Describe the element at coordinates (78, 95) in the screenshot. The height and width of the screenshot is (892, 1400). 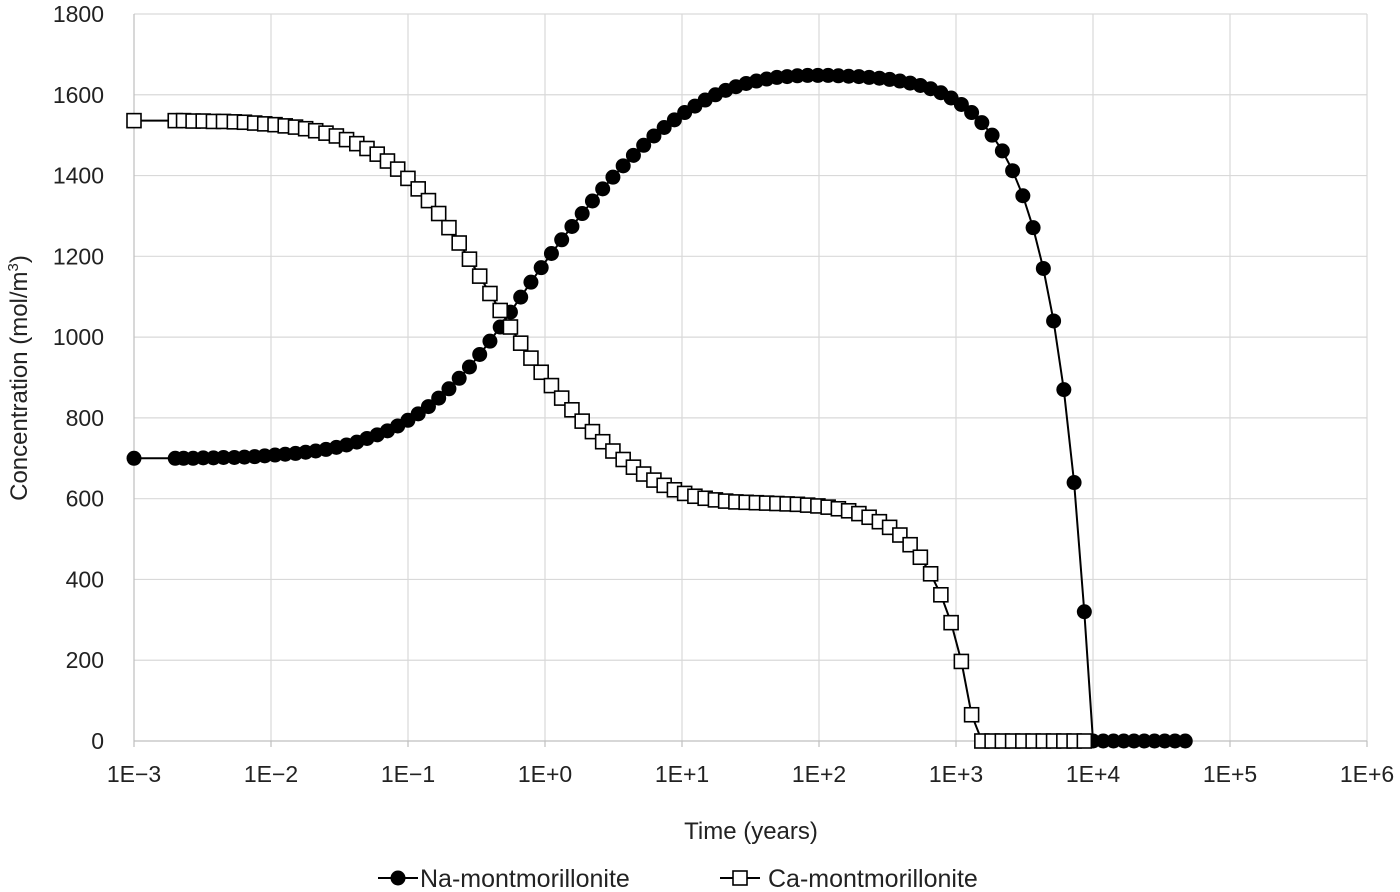
I see `y-tick-label: 1600` at that location.